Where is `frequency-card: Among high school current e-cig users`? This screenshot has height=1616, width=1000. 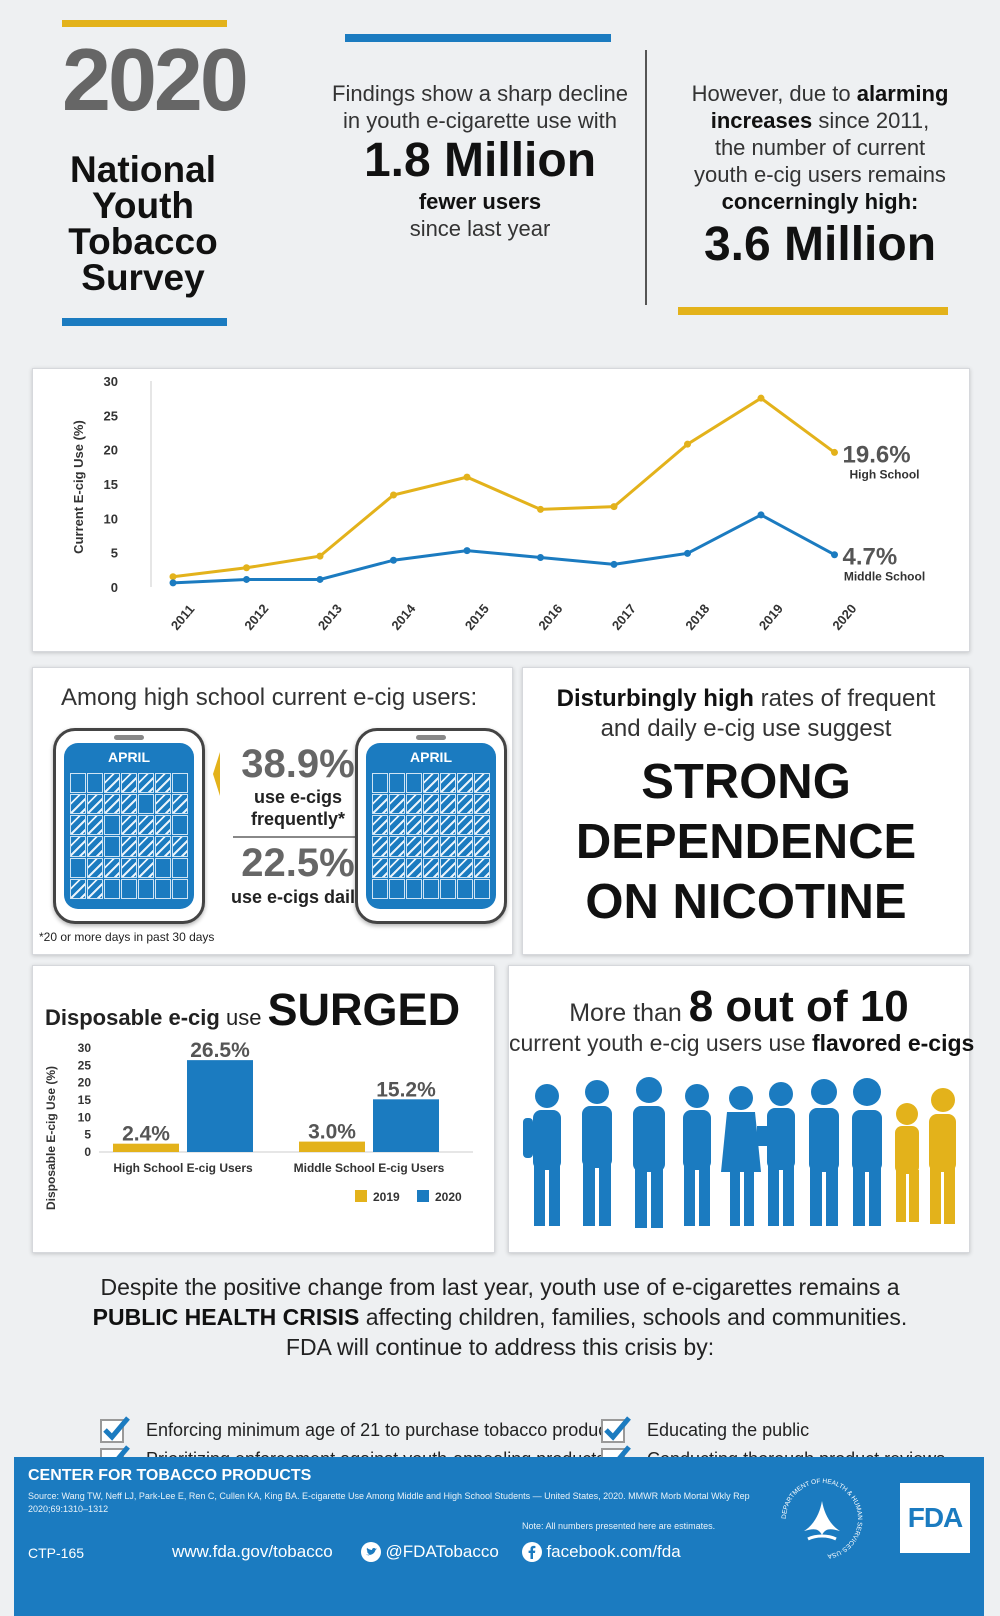 frequency-card: Among high school current e-cig users is located at coordinates (272, 811).